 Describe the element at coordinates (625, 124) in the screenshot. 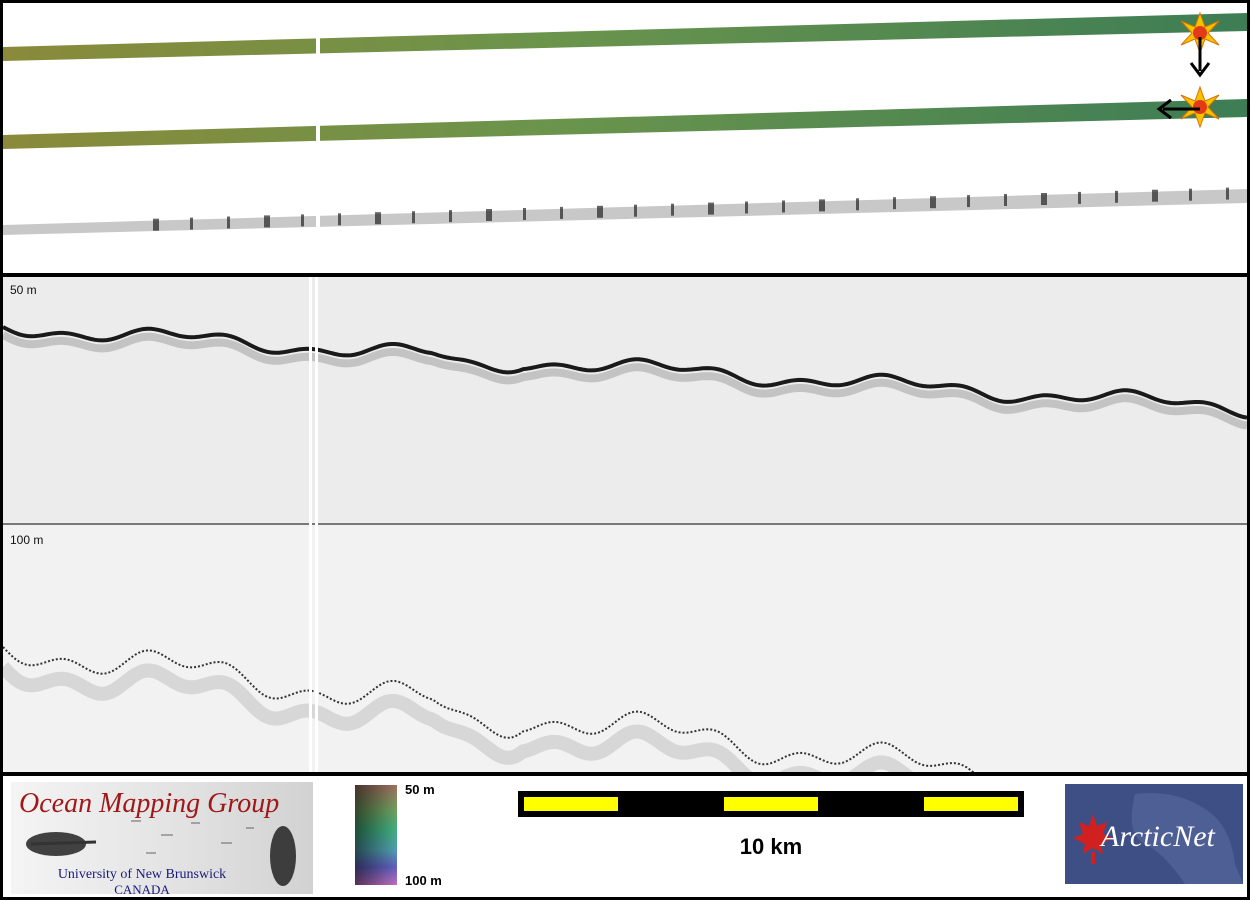

I see `bathymetry-swath-lower` at that location.